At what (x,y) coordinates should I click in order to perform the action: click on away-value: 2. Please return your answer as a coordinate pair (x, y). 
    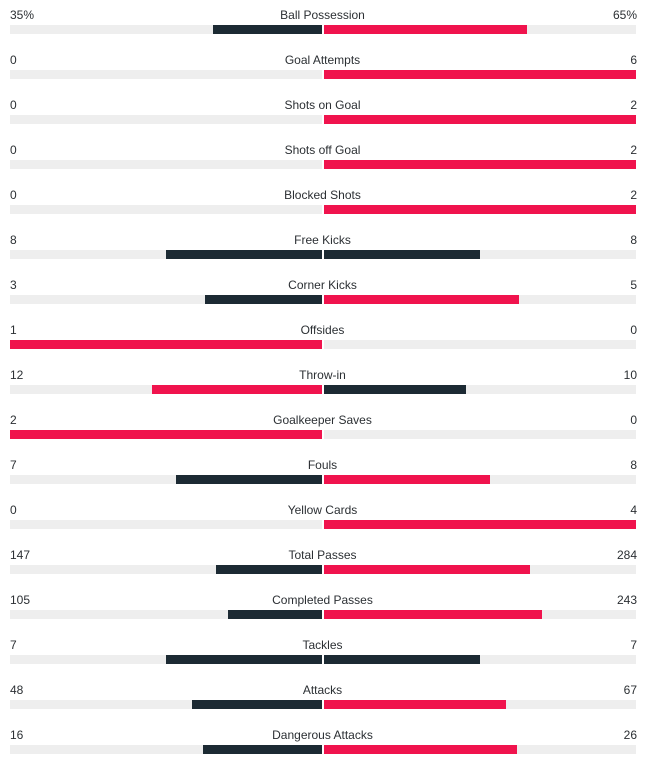
    Looking at the image, I should click on (633, 105).